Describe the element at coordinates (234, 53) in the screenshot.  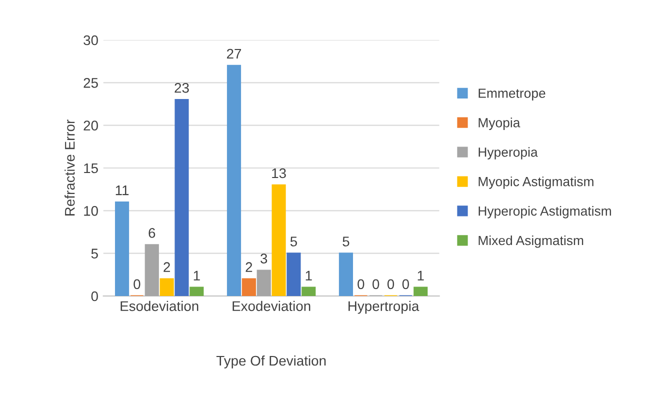
I see `data-label: 27` at that location.